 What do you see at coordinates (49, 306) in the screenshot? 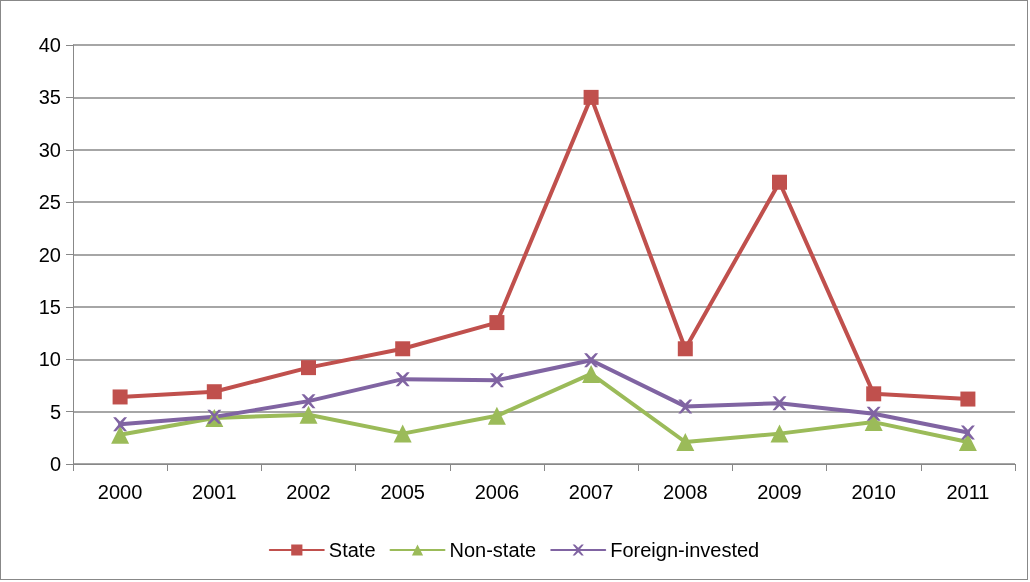
I see `y-tick-label: 15` at bounding box center [49, 306].